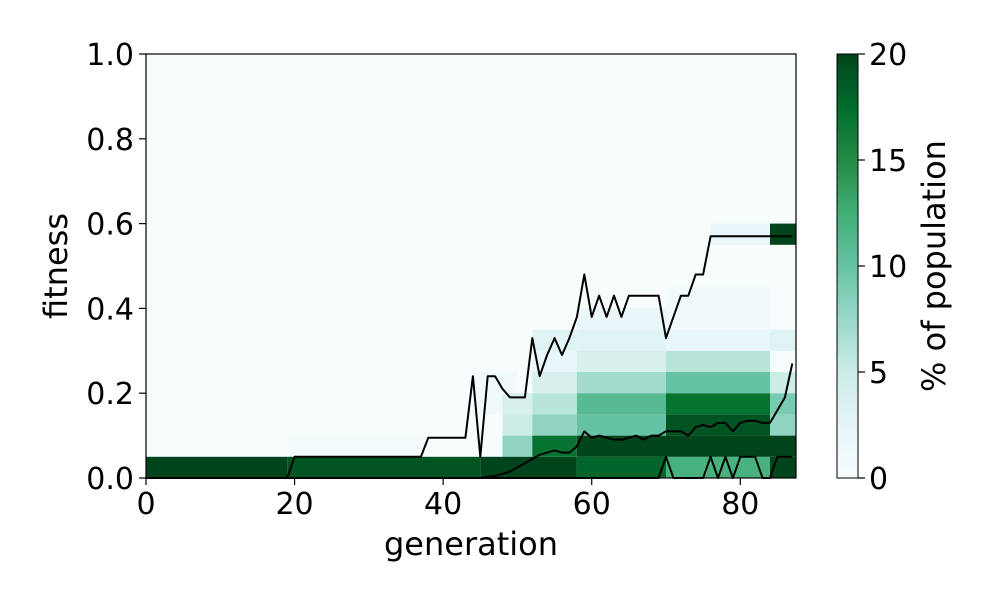  What do you see at coordinates (110, 225) in the screenshot?
I see `y-tick-label: 0.6` at bounding box center [110, 225].